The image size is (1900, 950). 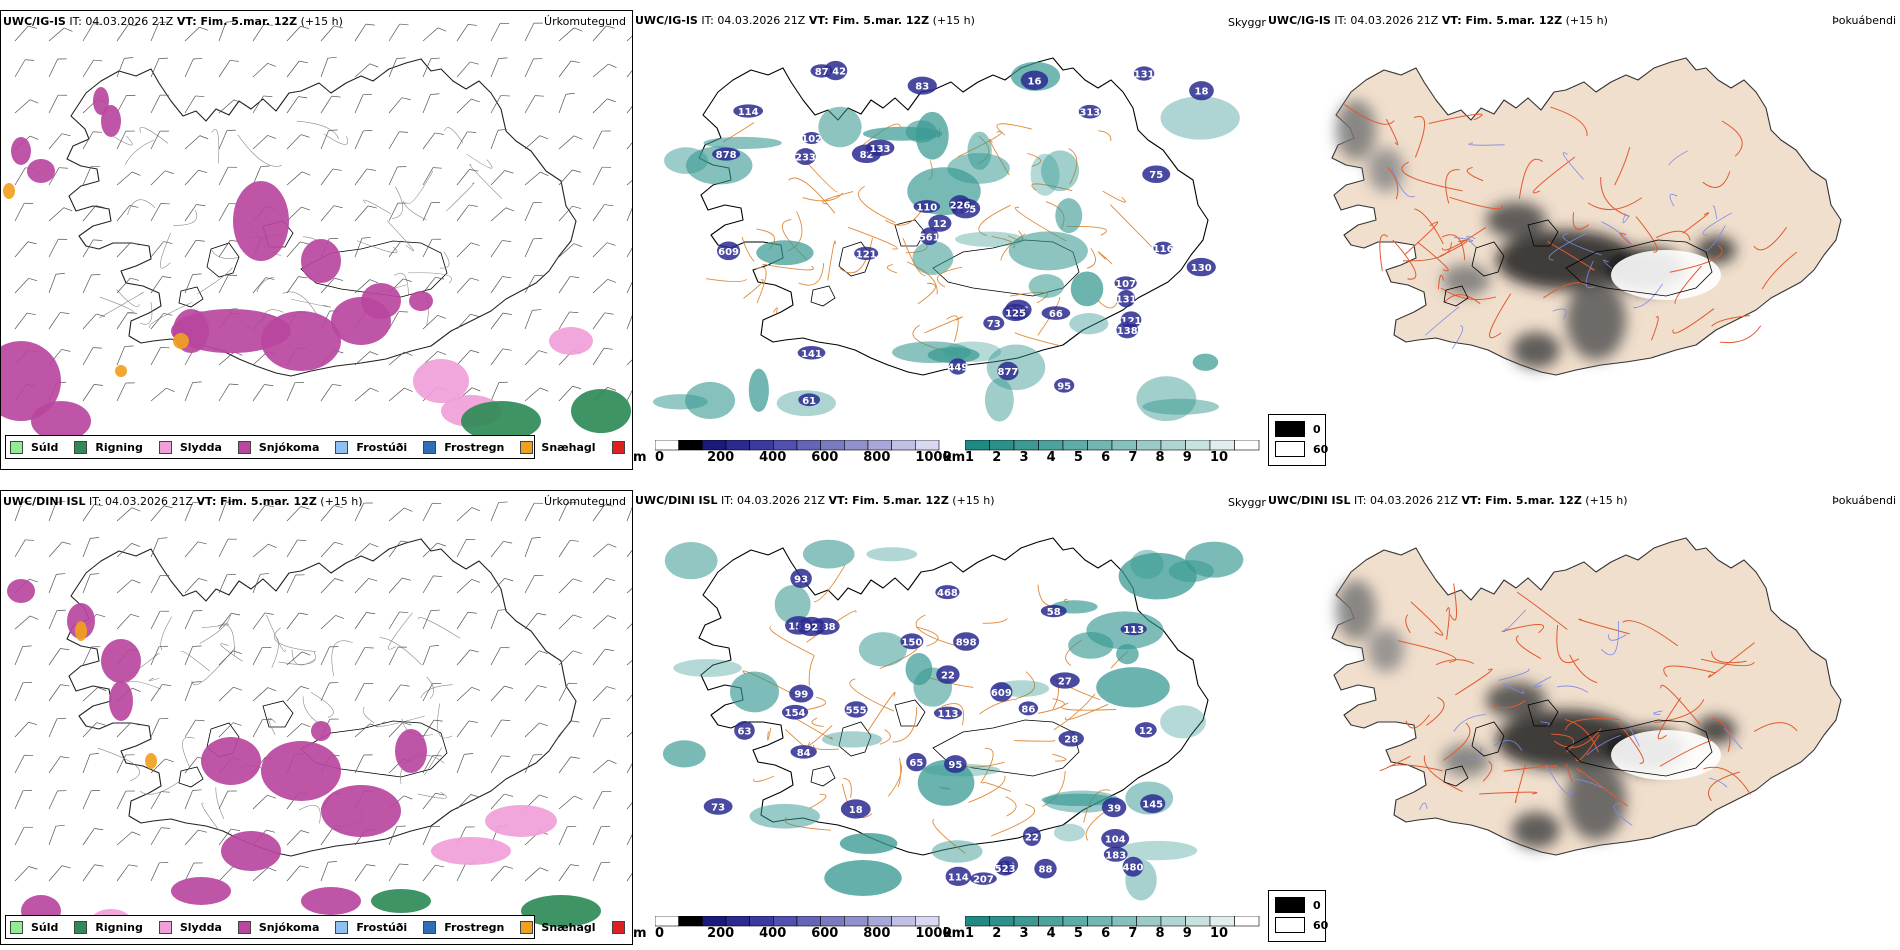 I want to click on cloud-base-label: 130, so click(x=1201, y=268).